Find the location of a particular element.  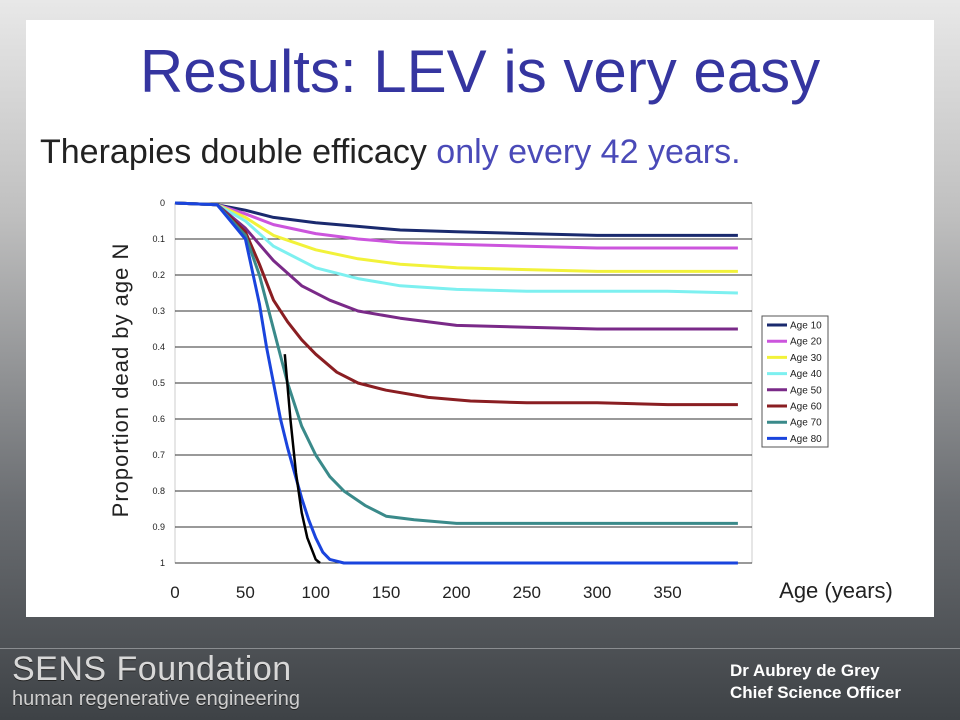

legend-box is located at coordinates (795, 381).